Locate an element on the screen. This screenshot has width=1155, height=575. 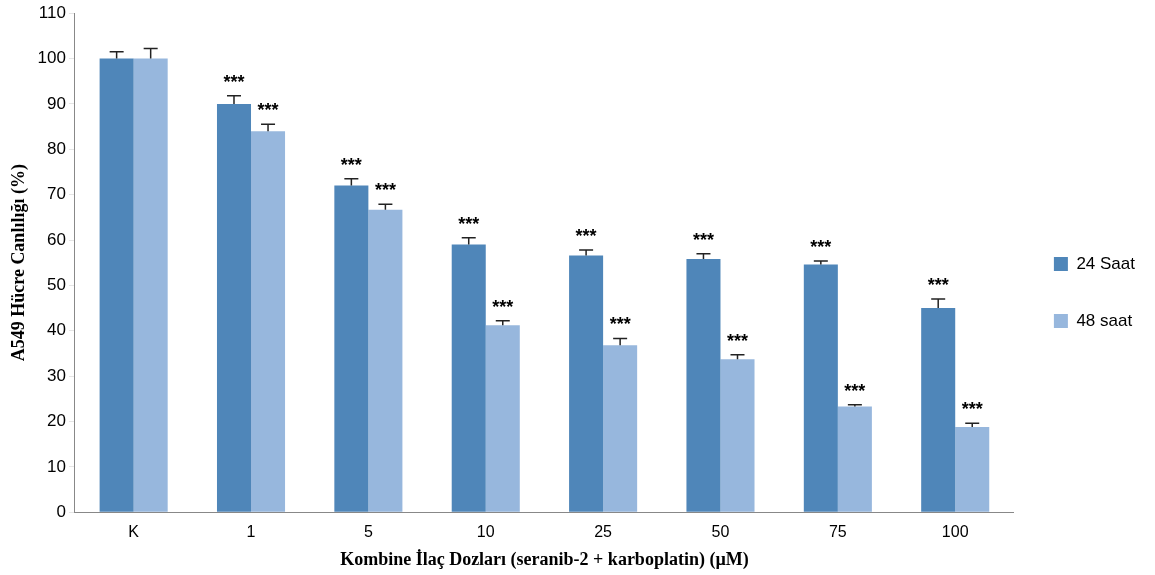
x-tick-label: 75 is located at coordinates (837, 532).